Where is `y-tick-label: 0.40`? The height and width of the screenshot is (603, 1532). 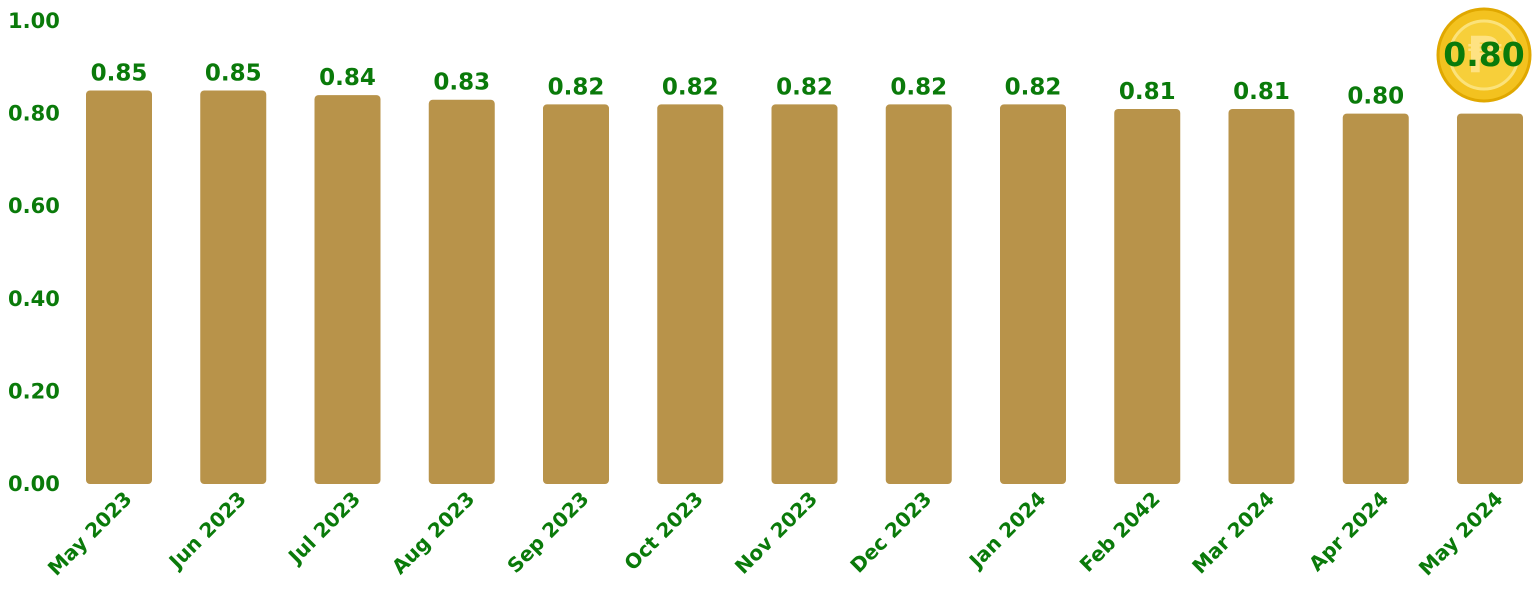 y-tick-label: 0.40 is located at coordinates (34, 299).